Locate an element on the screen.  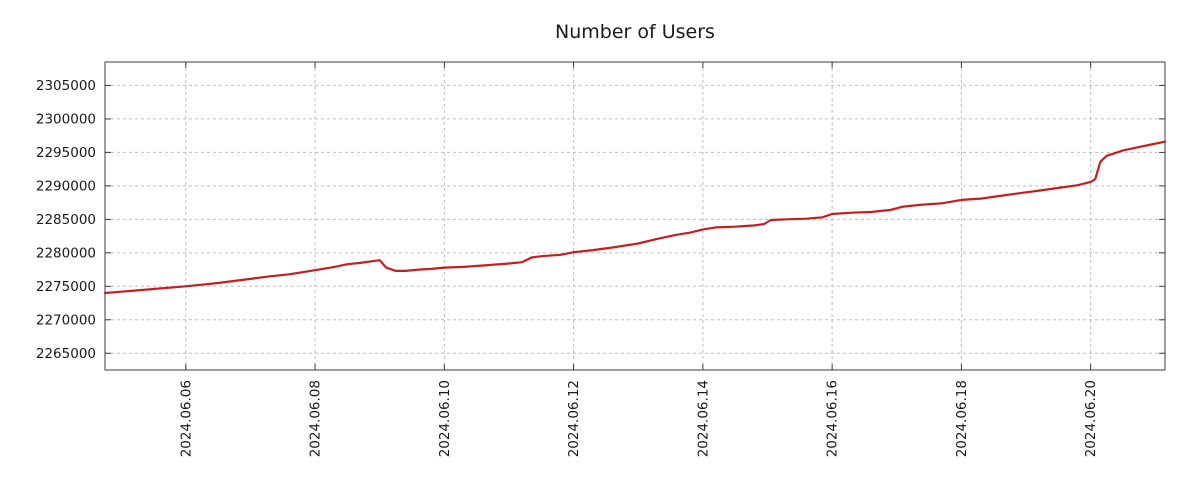
x-tick-label: 2024.06.06 is located at coordinates (186, 418).